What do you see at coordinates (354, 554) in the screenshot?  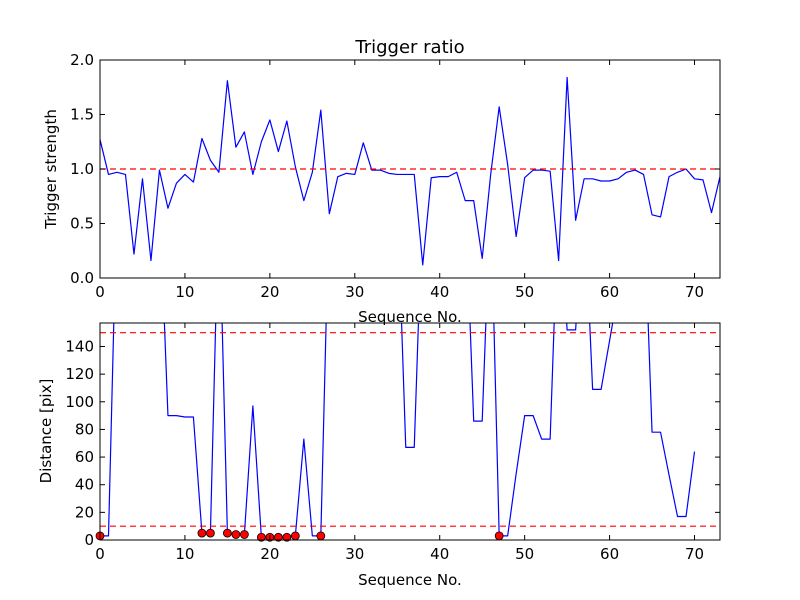 I see `distance-x-tick-label: 30` at bounding box center [354, 554].